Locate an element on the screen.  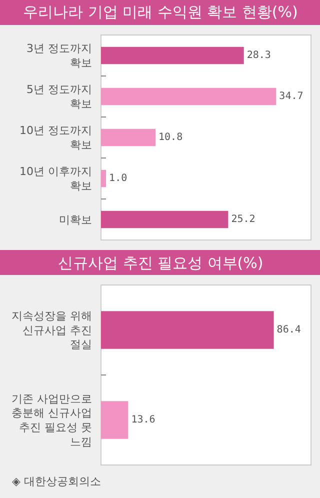
y-tick-label: 지속성장을 위해 신규사업 추진 절실 is located at coordinates (52, 331).